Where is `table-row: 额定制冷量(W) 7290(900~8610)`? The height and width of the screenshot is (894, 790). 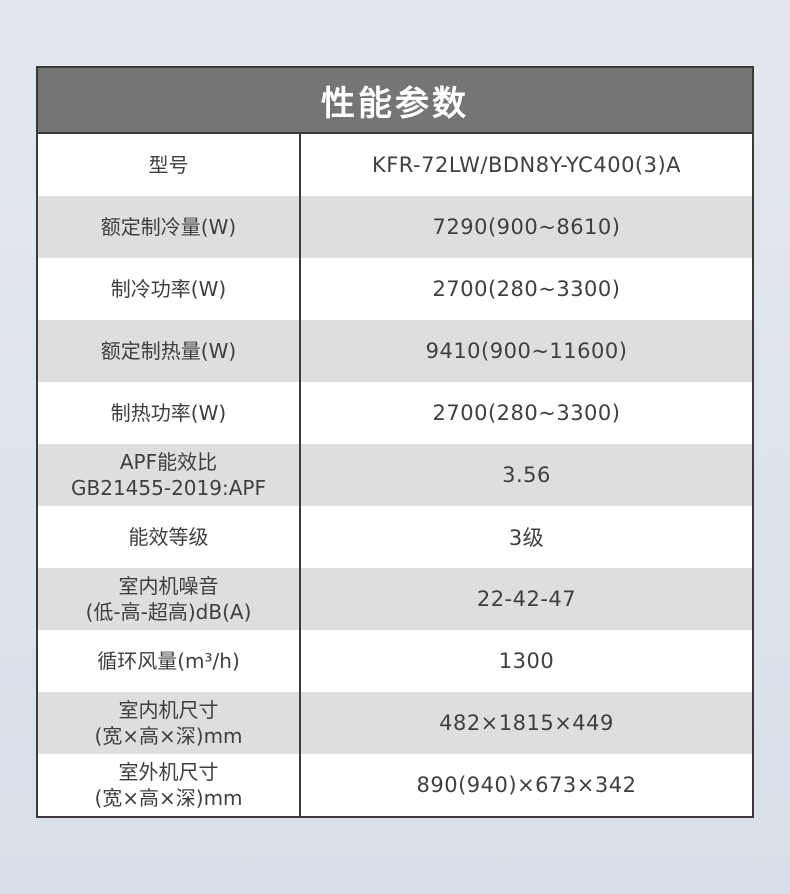
table-row: 额定制冷量(W) 7290(900~8610) is located at coordinates (395, 227).